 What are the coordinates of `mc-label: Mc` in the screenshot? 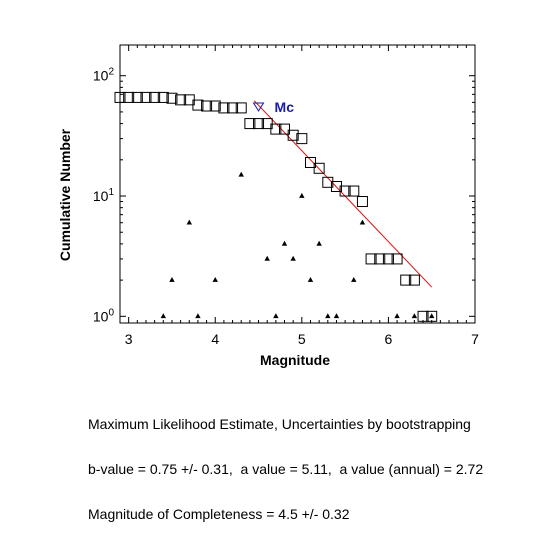 It's located at (285, 107).